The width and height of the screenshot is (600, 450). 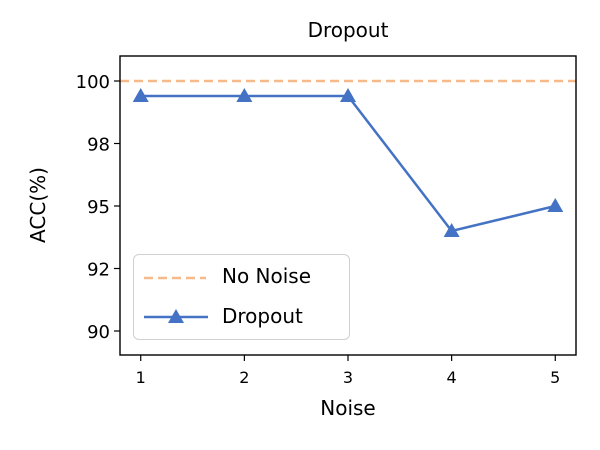 I want to click on legend-item-no-noise: No Noise, so click(x=241, y=277).